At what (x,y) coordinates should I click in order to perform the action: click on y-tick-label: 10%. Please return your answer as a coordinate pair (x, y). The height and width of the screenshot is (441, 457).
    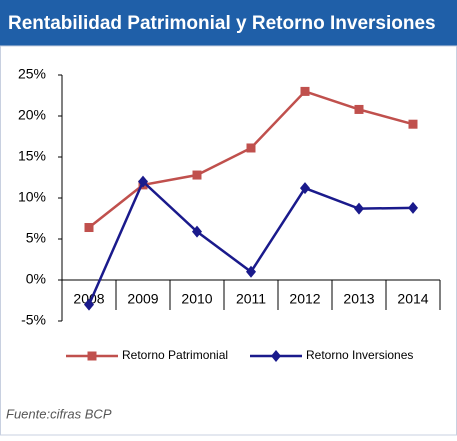
    Looking at the image, I should click on (32, 197).